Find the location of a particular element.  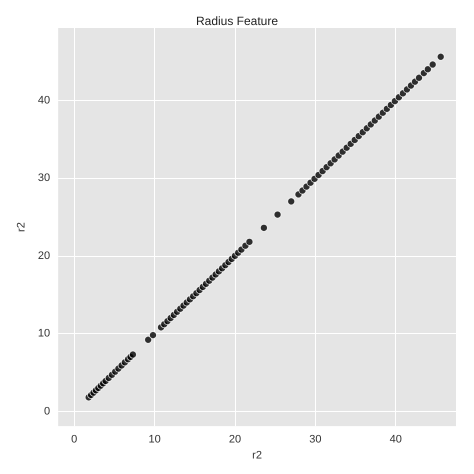

x-tick-label: 10 is located at coordinates (154, 440).